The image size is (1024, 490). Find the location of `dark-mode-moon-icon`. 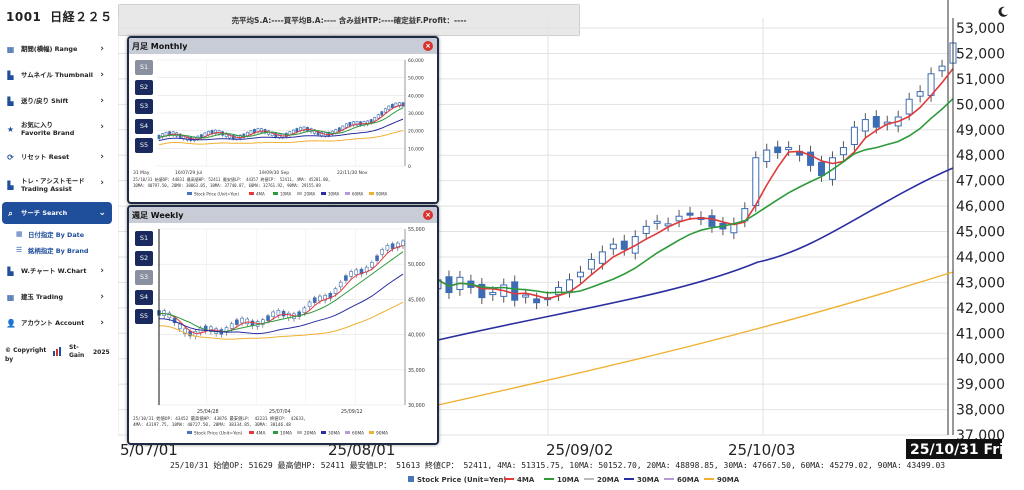

dark-mode-moon-icon is located at coordinates (1003, 12).